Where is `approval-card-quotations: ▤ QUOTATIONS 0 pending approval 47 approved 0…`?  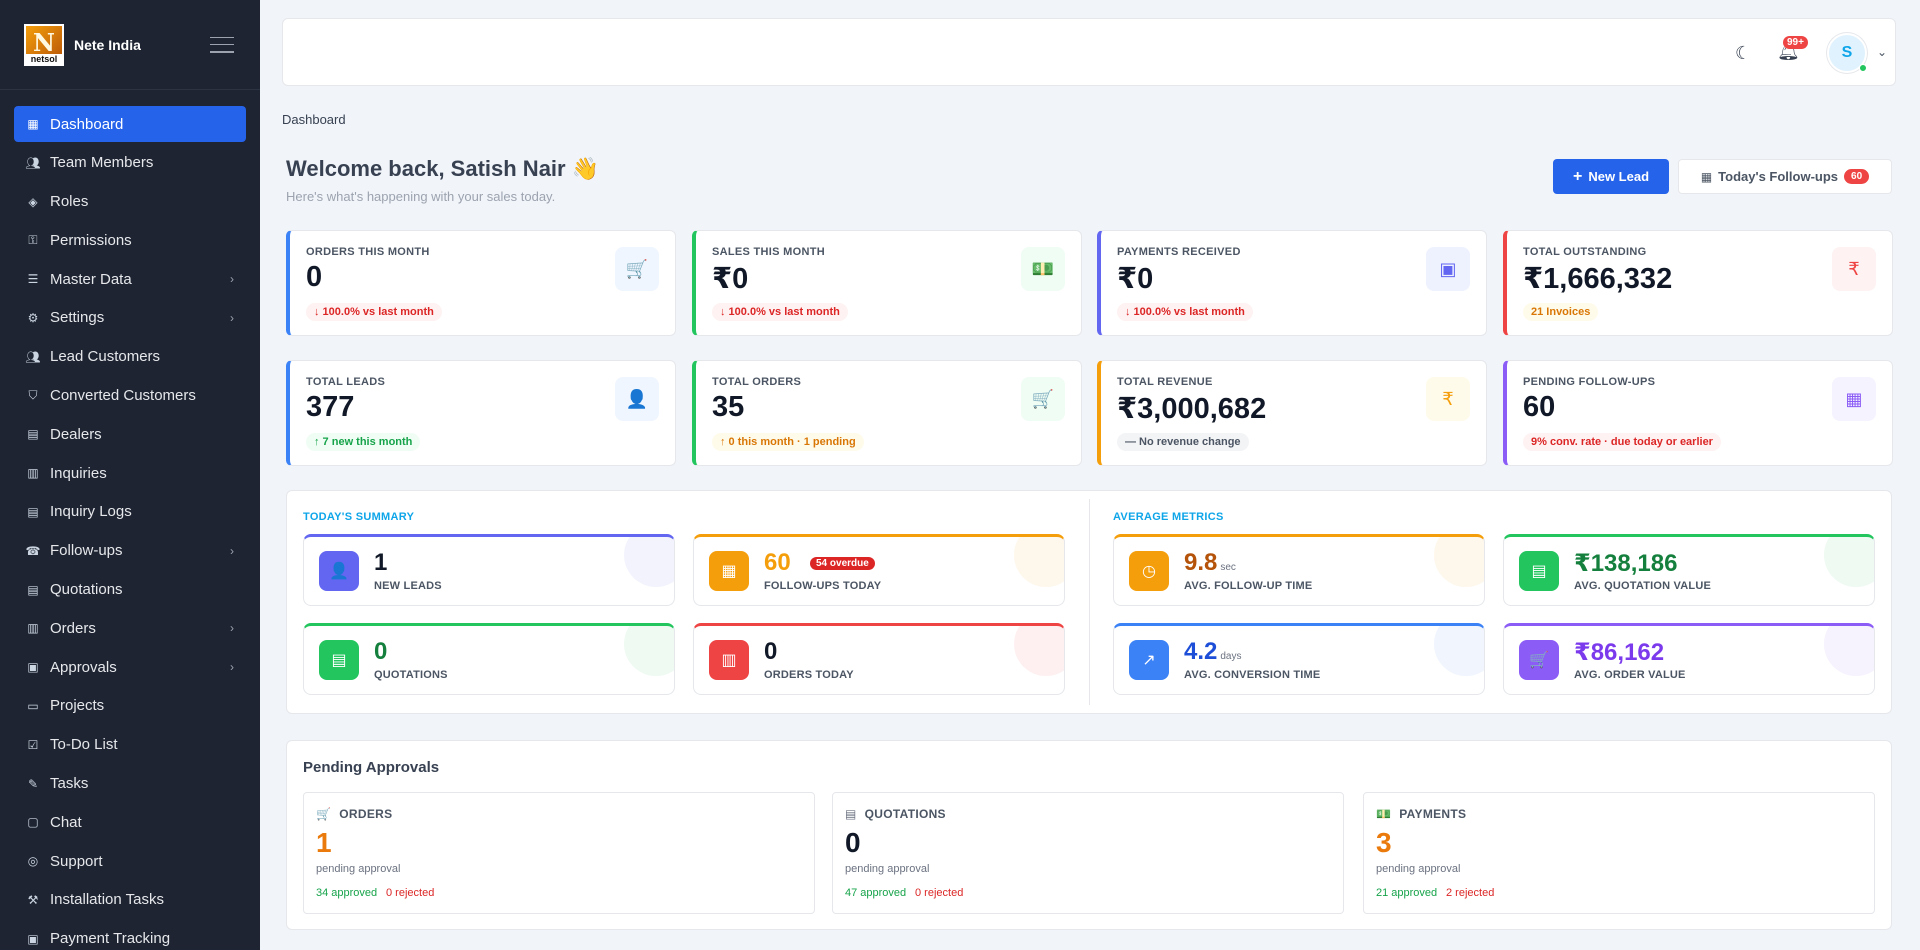
approval-card-quotations: ▤ QUOTATIONS 0 pending approval 47 approved 0… is located at coordinates (1088, 853).